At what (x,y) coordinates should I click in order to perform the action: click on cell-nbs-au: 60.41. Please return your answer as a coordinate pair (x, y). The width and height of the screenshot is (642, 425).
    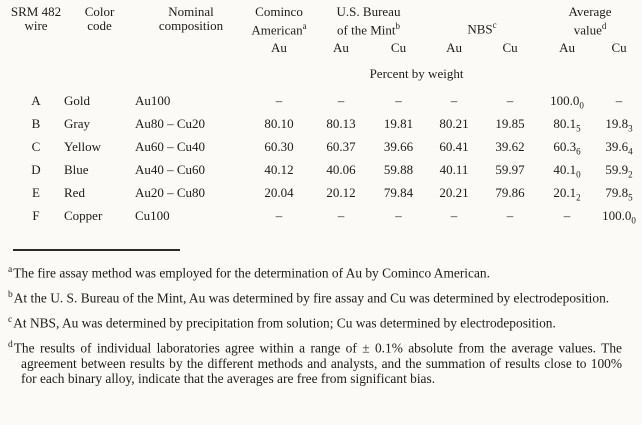
    Looking at the image, I should click on (454, 146).